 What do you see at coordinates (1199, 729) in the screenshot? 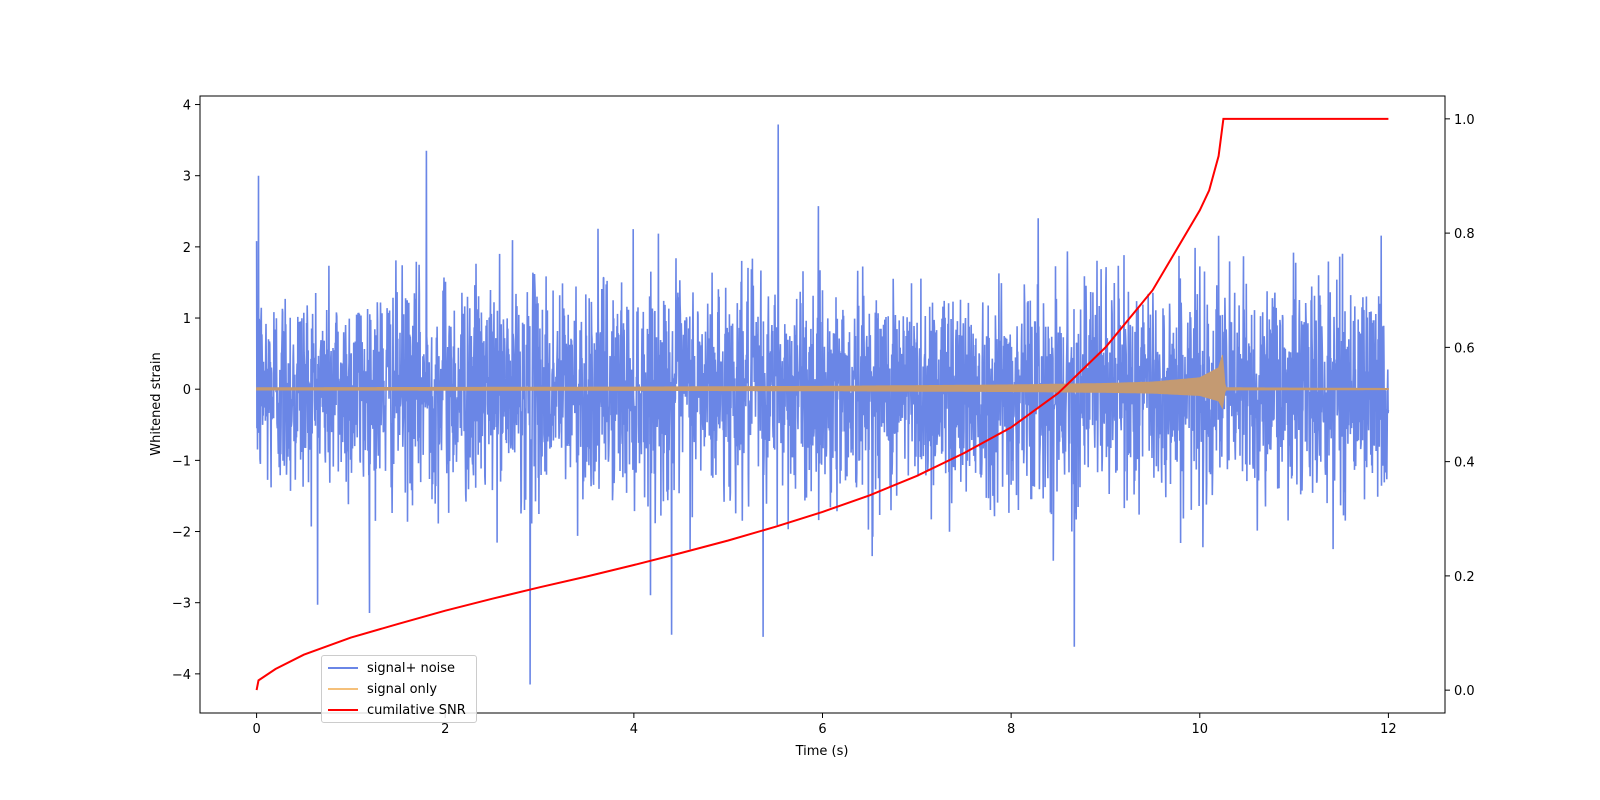
I see `x-tick-label: 10` at bounding box center [1199, 729].